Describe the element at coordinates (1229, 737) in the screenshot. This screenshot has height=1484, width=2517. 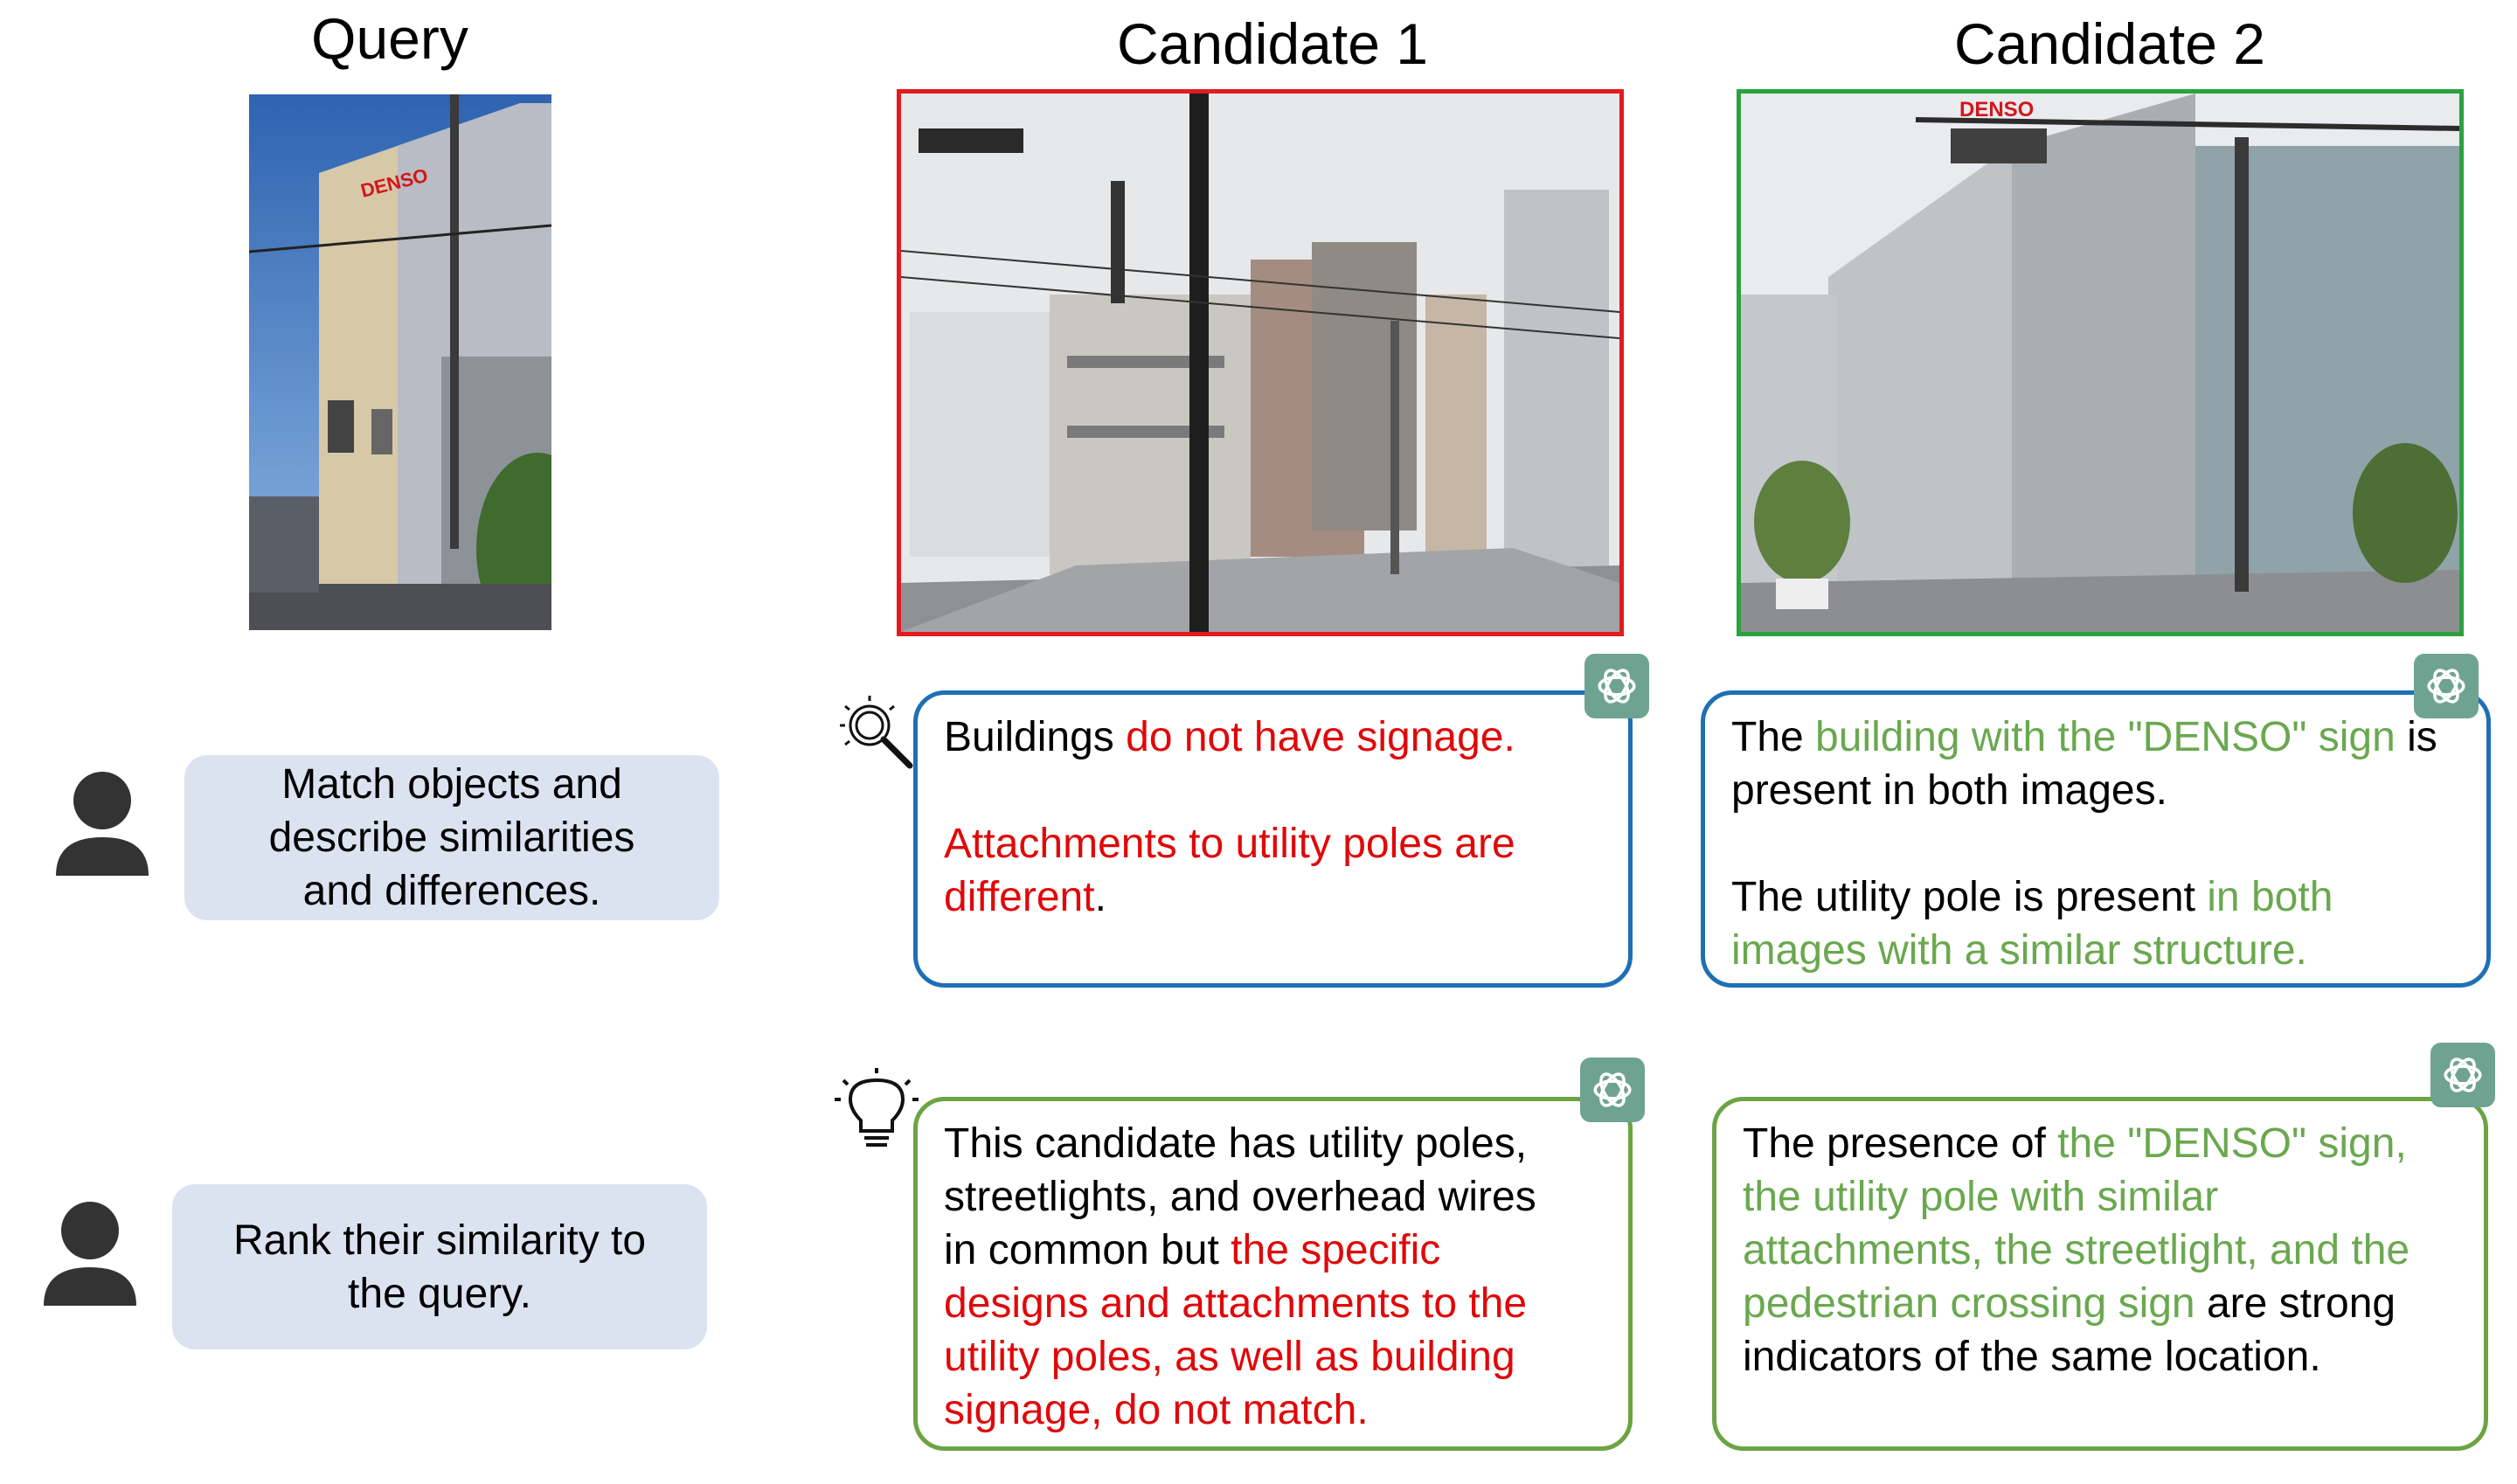
I see `response-line: Buildings do not have signage.` at that location.